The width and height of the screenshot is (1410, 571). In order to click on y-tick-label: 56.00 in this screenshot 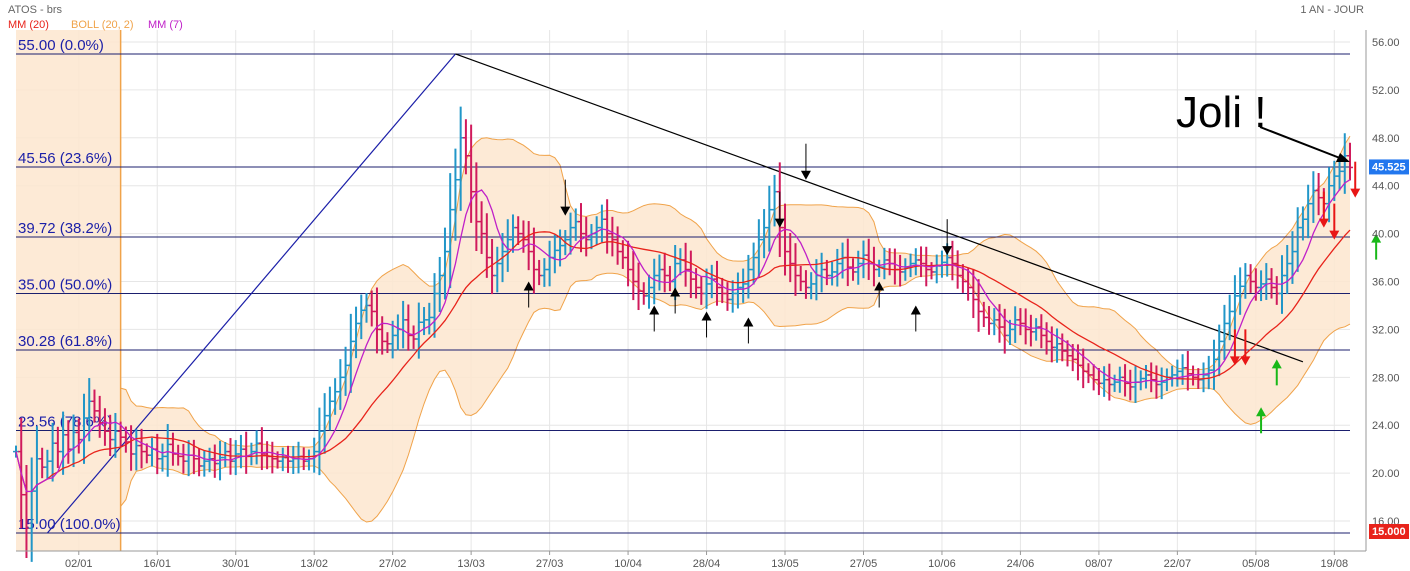, I will do `click(1386, 43)`.